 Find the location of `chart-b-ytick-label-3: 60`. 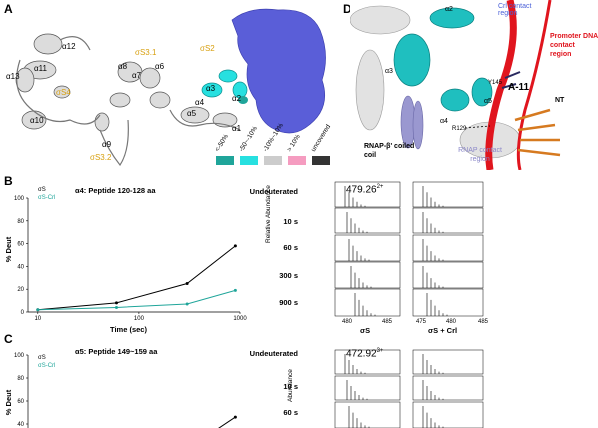

chart-b-ytick-label-3: 60 is located at coordinates (20, 245).